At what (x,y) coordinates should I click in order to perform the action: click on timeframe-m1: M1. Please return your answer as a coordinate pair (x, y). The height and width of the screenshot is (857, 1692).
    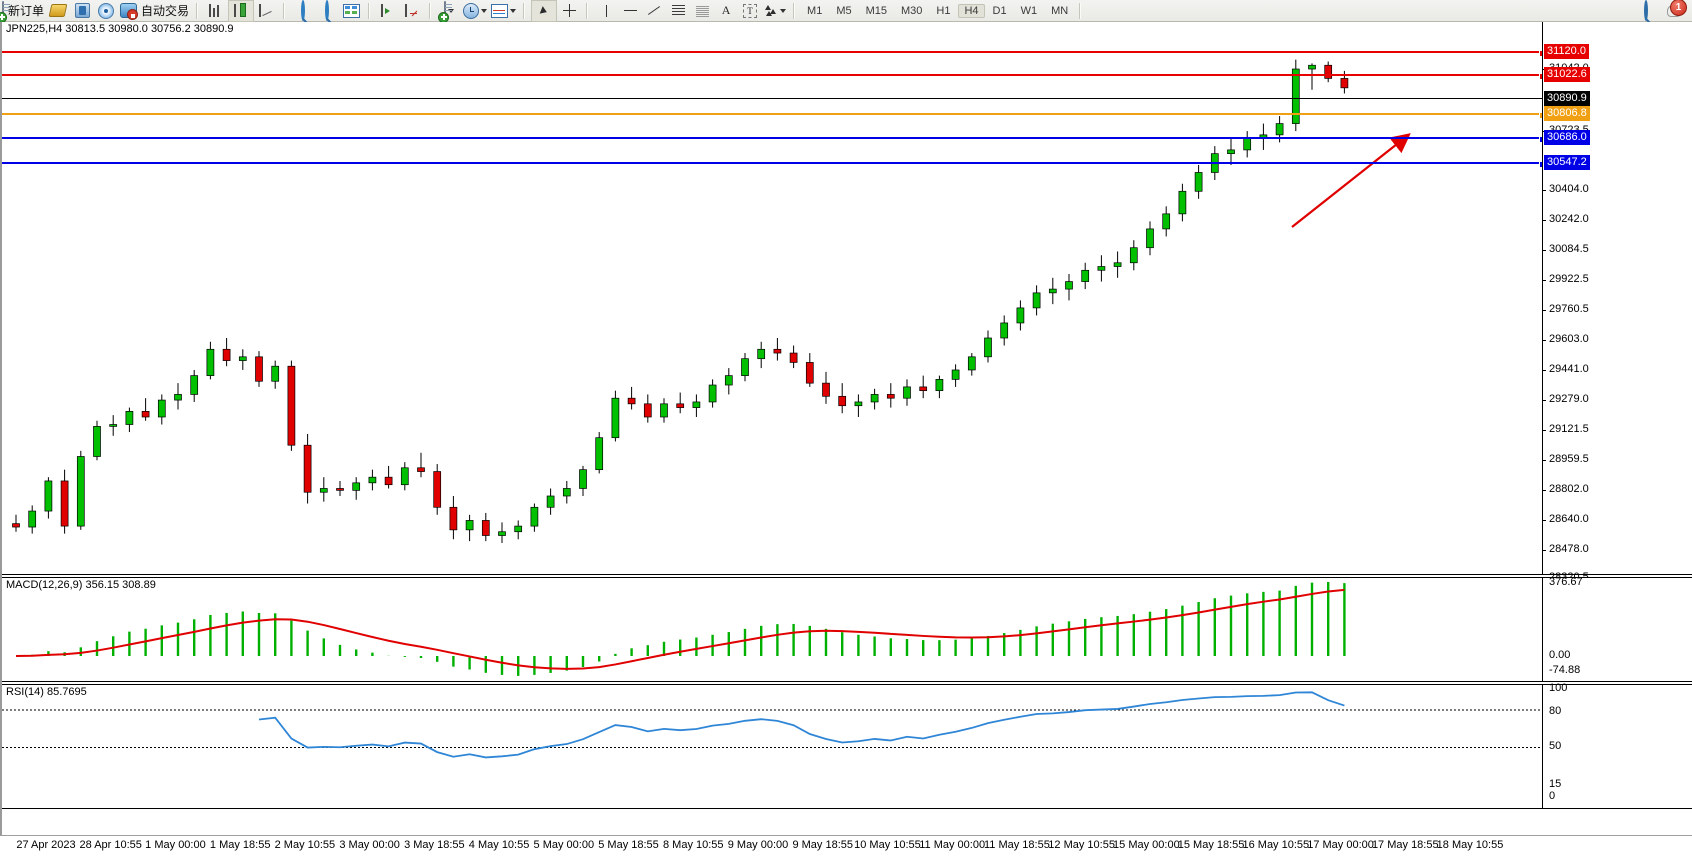
    Looking at the image, I should click on (815, 10).